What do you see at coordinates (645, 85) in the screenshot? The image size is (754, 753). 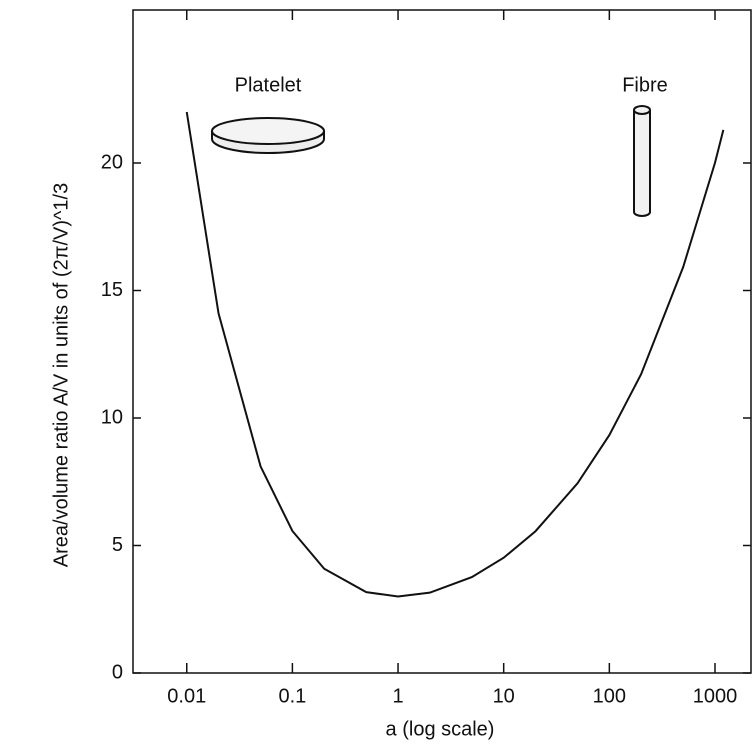 I see `annotation: Fibre` at bounding box center [645, 85].